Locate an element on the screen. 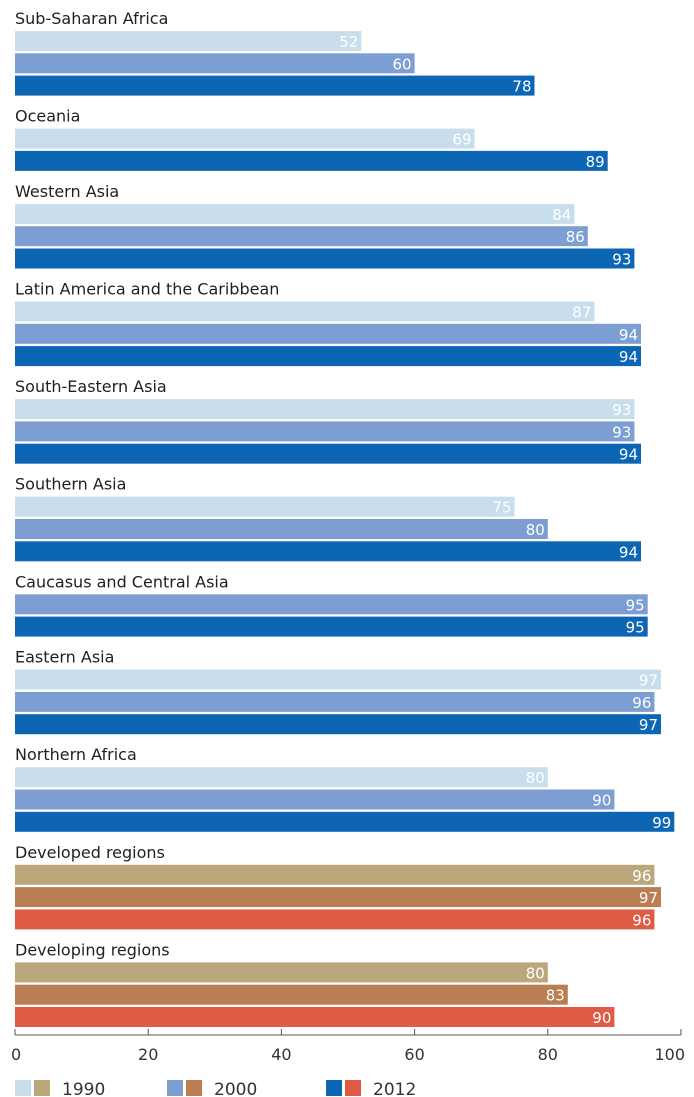 The height and width of the screenshot is (1097, 694). group-label: South-Eastern Asia is located at coordinates (91, 386).